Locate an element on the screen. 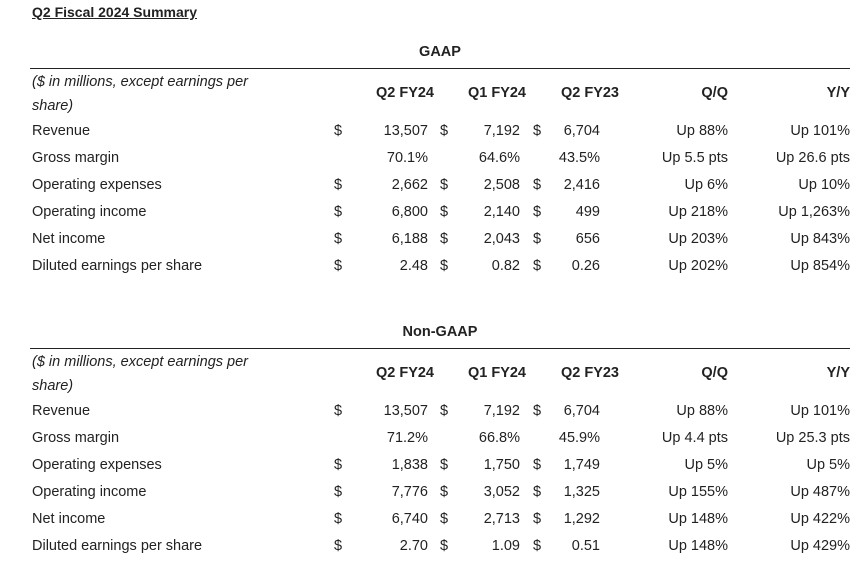  value-q1-fy24: 1.09 is located at coordinates (505, 546).